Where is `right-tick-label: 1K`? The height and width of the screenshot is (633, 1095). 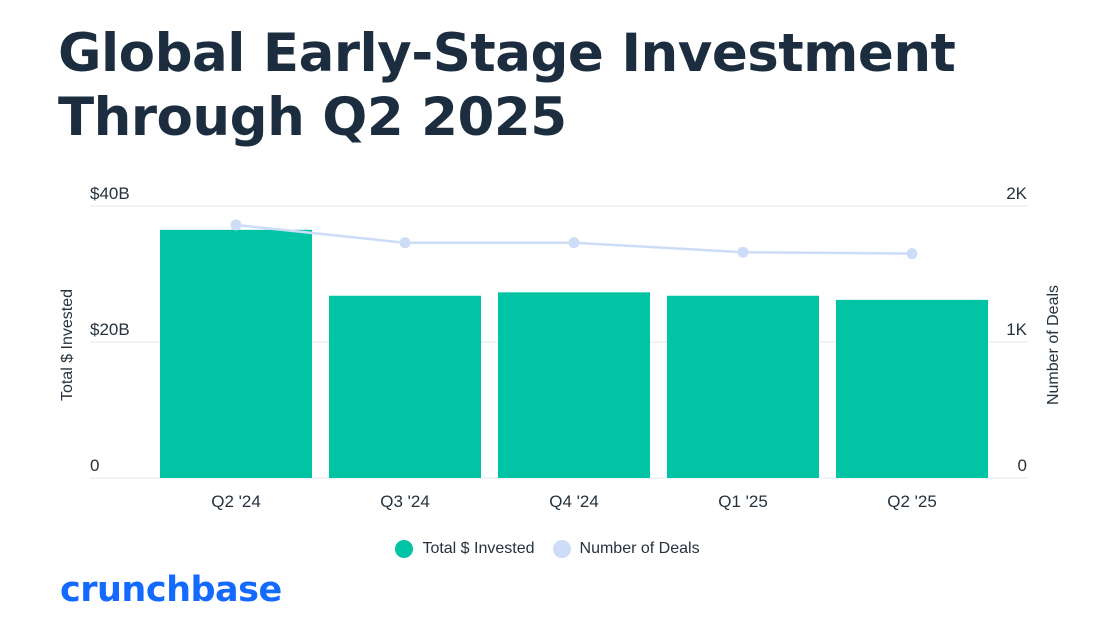 right-tick-label: 1K is located at coordinates (1016, 329).